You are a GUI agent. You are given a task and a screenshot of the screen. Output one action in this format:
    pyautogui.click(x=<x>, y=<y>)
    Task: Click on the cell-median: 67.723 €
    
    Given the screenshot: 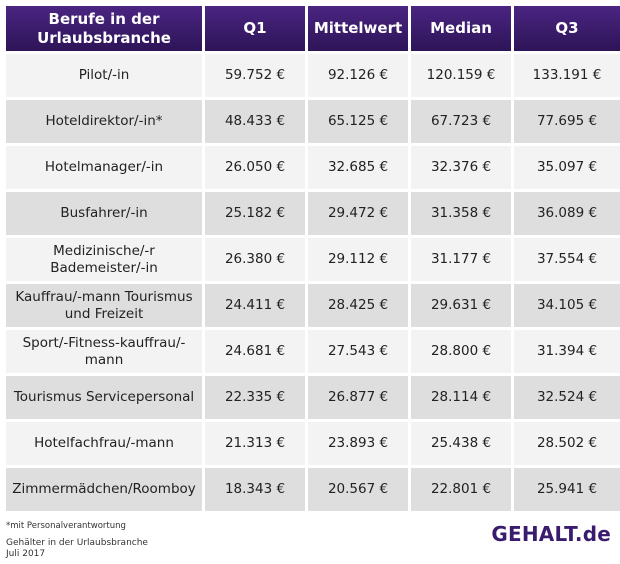 What is the action you would take?
    pyautogui.click(x=461, y=121)
    